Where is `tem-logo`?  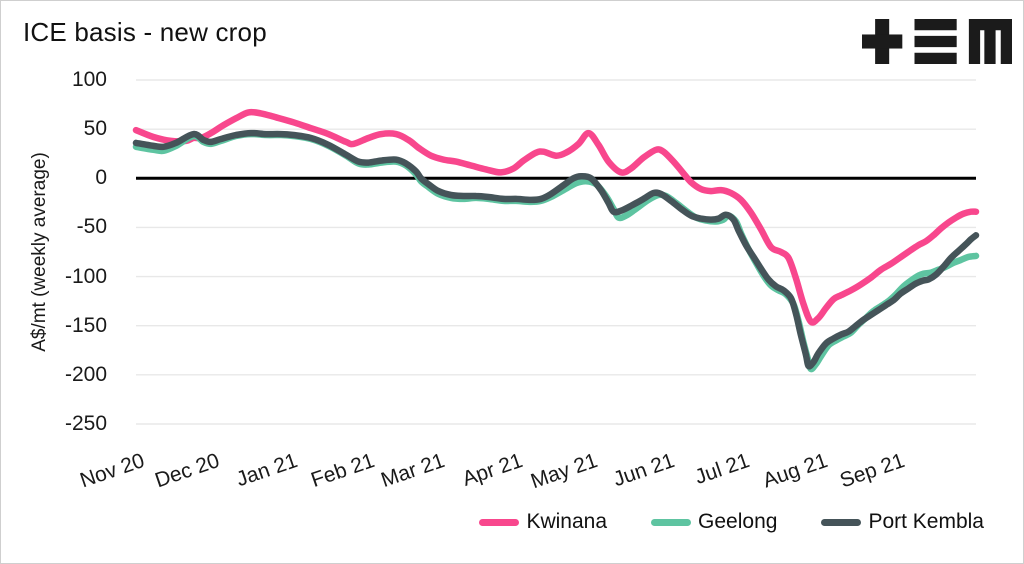
tem-logo is located at coordinates (937, 41).